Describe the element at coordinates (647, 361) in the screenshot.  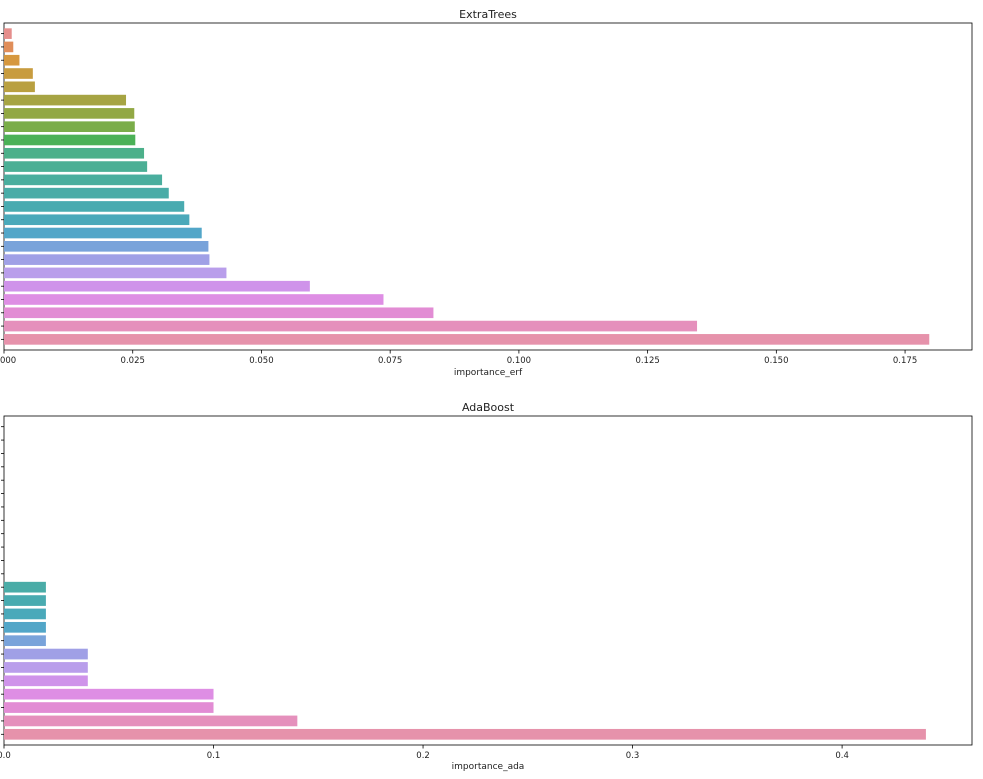
I see `x-tick-label: 0.125` at that location.